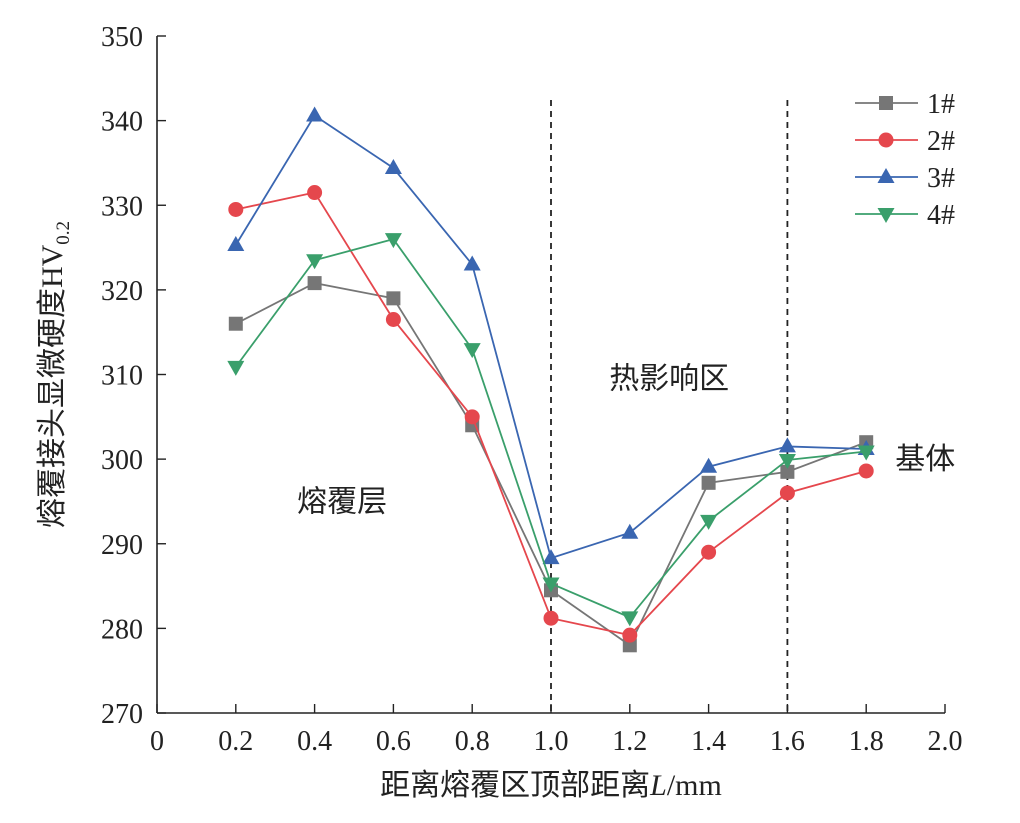 Image resolution: width=1020 pixels, height=823 pixels. I want to click on x-axis-label: 距离熔覆区顶部距离L/mm, so click(551, 785).